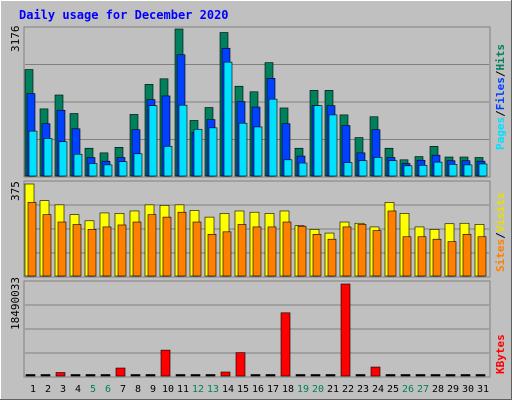  What do you see at coordinates (500, 97) in the screenshot?
I see `hits-legend: Pages/Files/Hits` at bounding box center [500, 97].